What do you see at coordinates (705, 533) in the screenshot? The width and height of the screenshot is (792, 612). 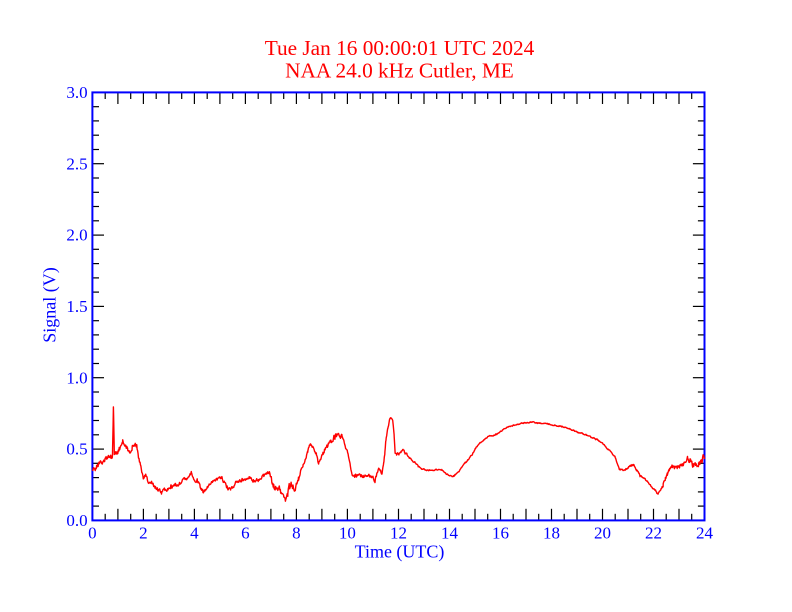 I see `svg-text: 24` at bounding box center [705, 533].